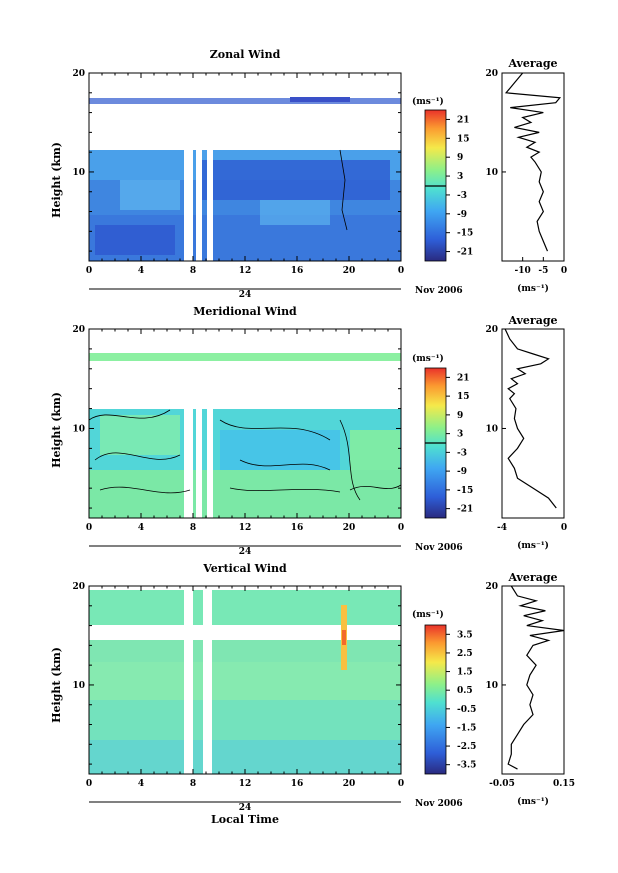 This screenshot has width=618, height=873. What do you see at coordinates (461, 700) in the screenshot?
I see `colorbar-ticks: 3.5 2.5 1.5 0.5 -0.5 -1.5 -2.5 -3.5` at bounding box center [461, 700].